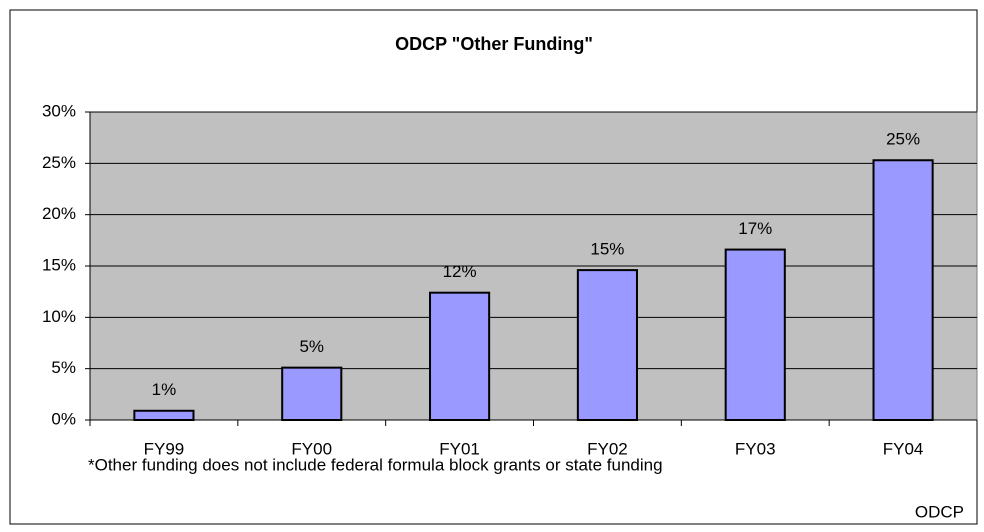 The image size is (984, 532). I want to click on x-tick-label: FY00, so click(311, 448).